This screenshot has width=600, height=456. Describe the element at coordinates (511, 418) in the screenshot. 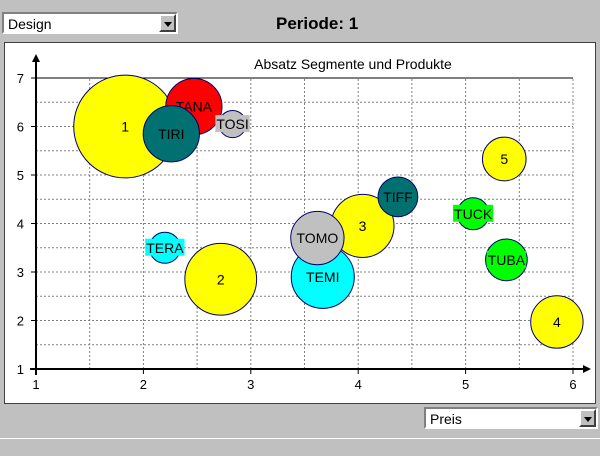

I see `axis-select: Preis` at that location.